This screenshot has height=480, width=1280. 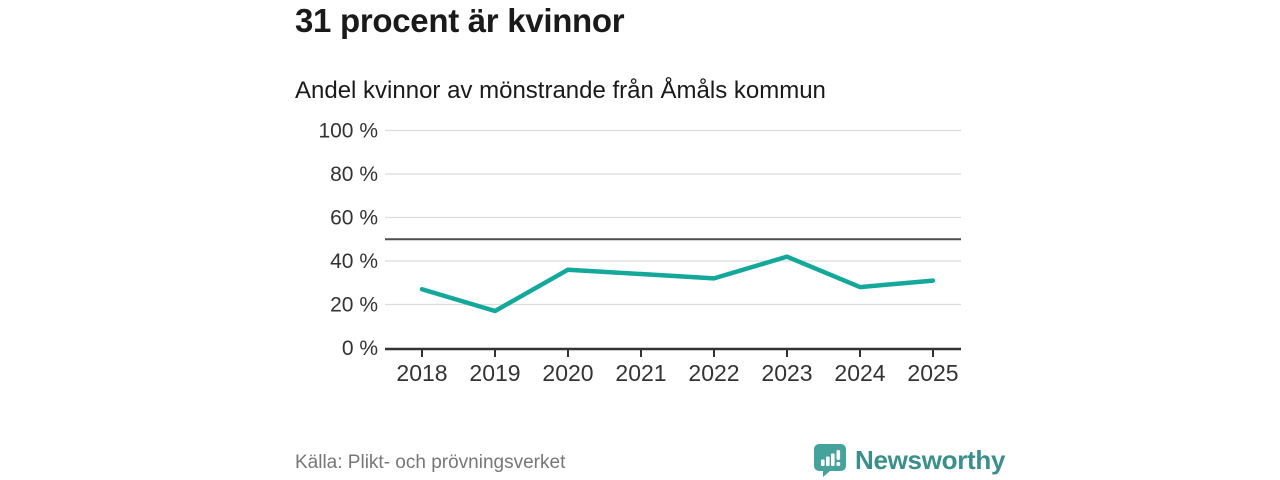 I want to click on bar-medium, so click(x=828, y=461).